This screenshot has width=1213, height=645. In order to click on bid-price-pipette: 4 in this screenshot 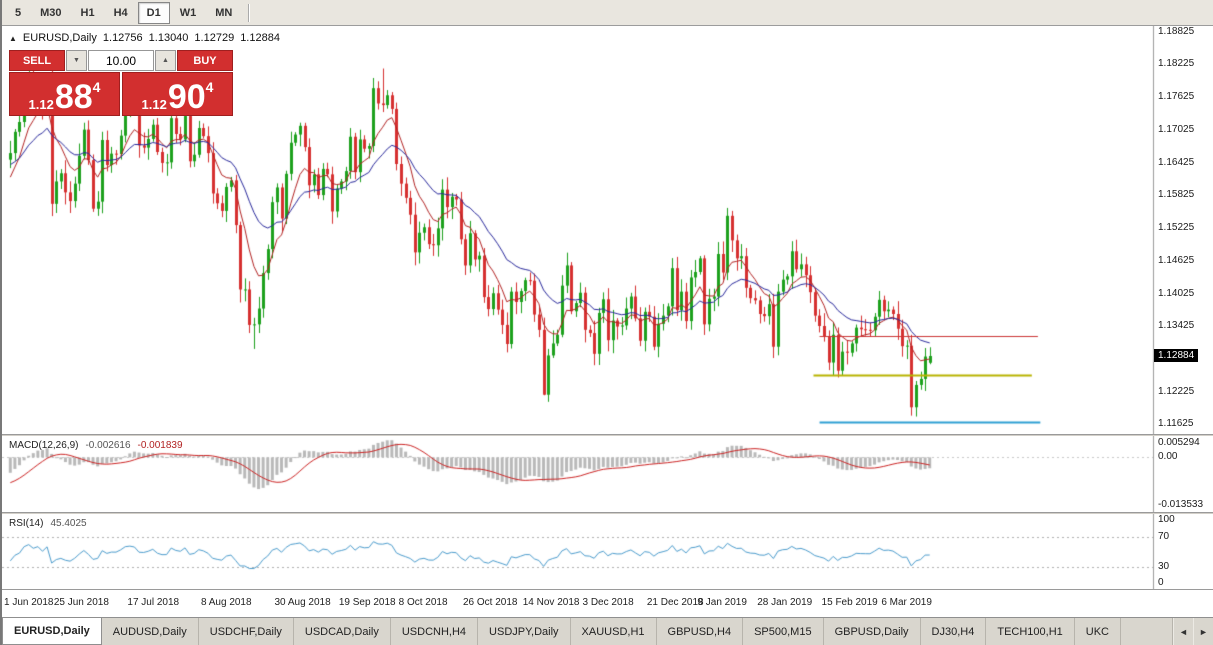, I will do `click(96, 87)`.